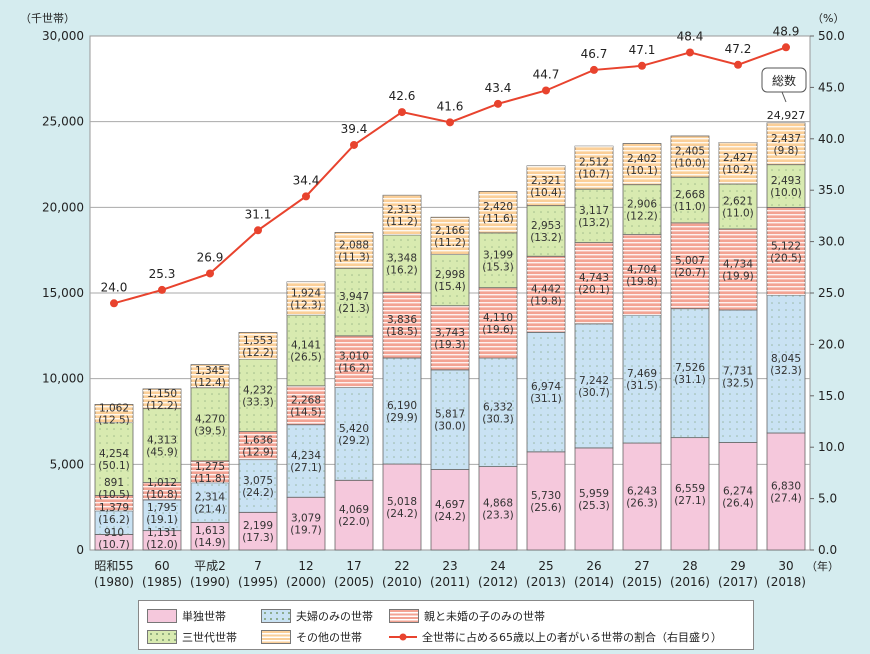 The width and height of the screenshot is (870, 654). Describe the element at coordinates (738, 170) in the screenshot. I see `data-label-pct: (10.2)` at that location.